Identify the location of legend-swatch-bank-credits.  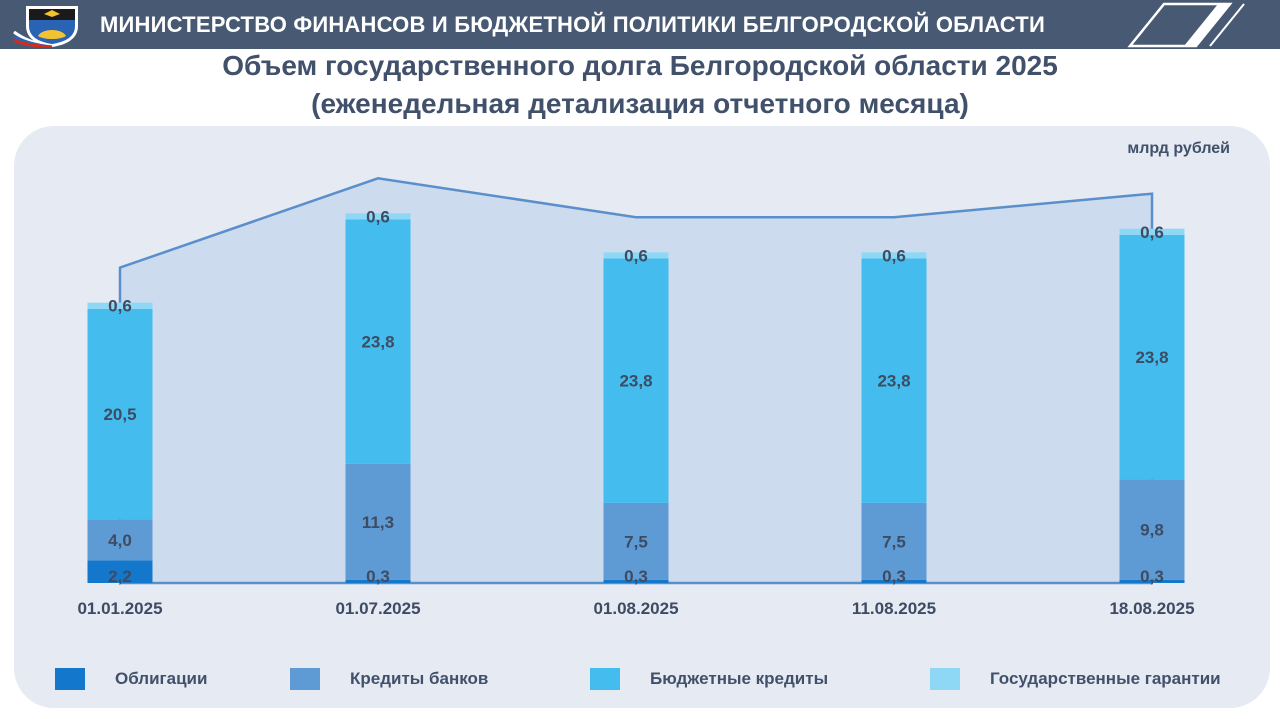
(305, 679).